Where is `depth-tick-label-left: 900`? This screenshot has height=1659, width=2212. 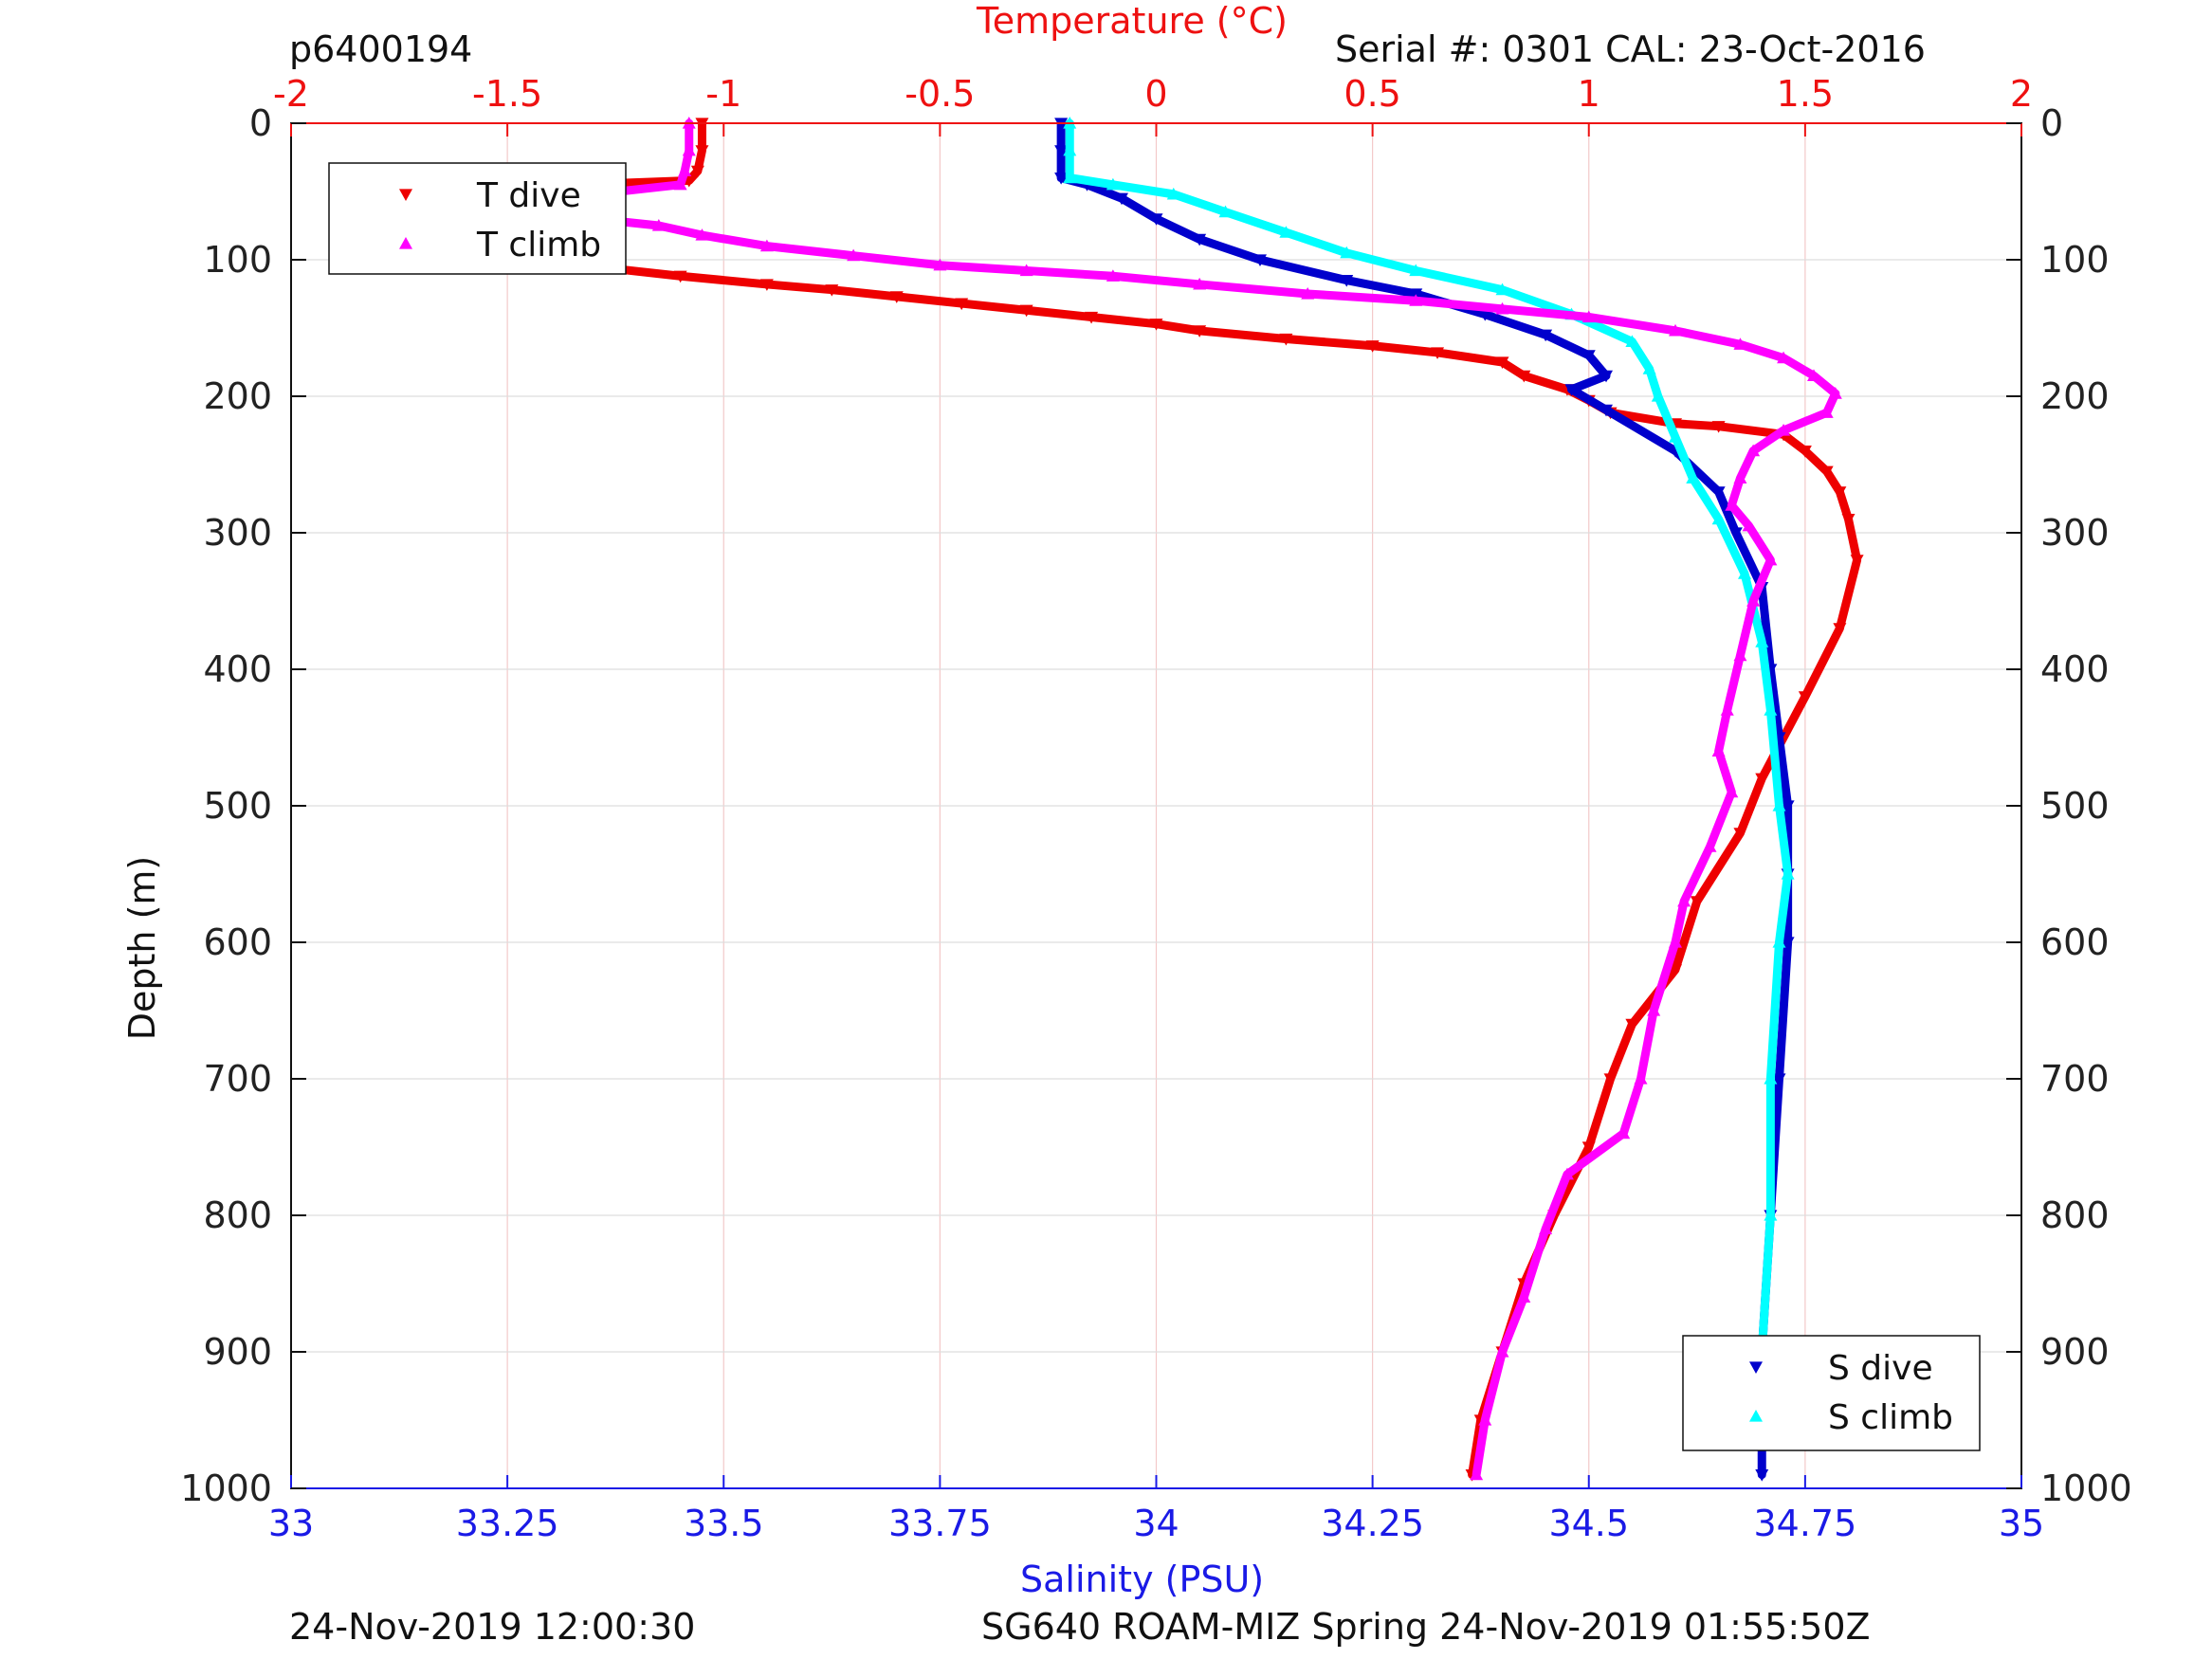
depth-tick-label-left: 900 is located at coordinates (237, 1352).